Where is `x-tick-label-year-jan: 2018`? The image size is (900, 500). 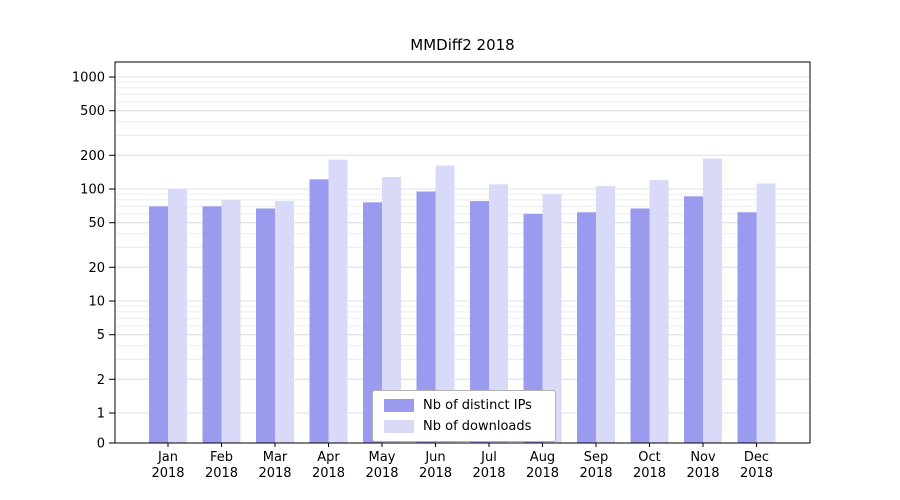
x-tick-label-year-jan: 2018 is located at coordinates (167, 473).